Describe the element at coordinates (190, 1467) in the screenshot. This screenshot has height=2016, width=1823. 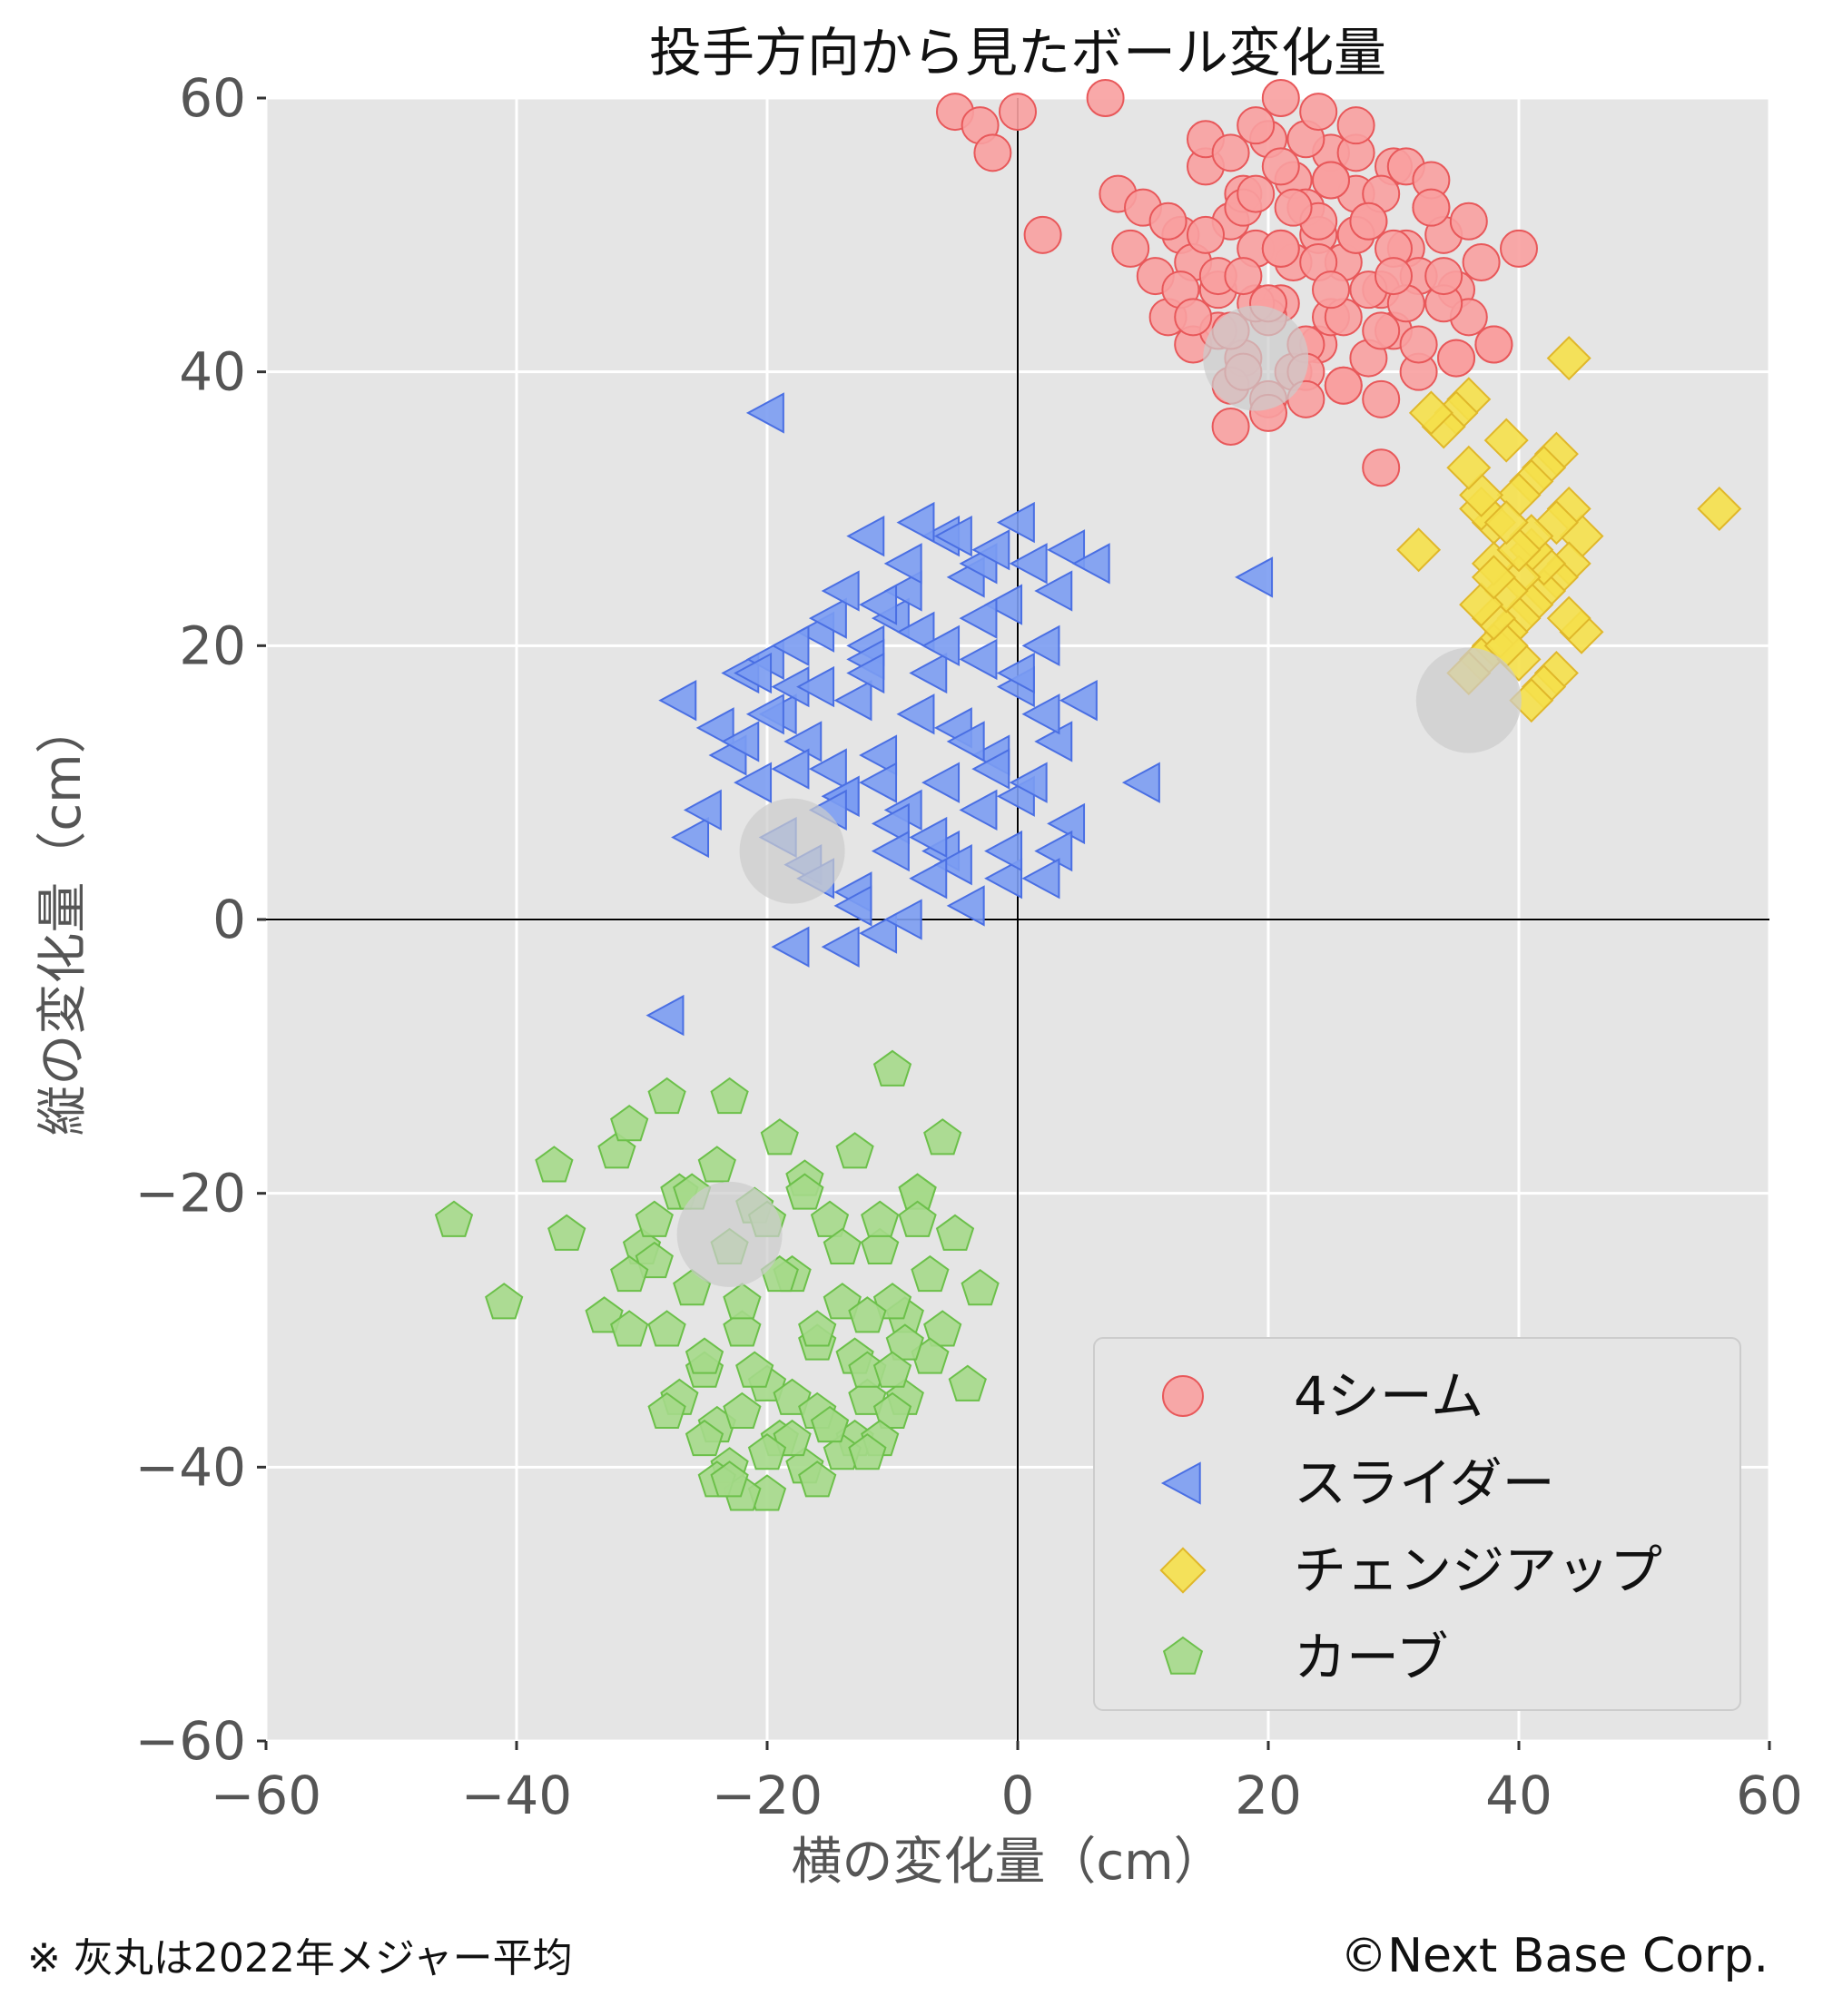
I see `y-tick-label: −40` at that location.